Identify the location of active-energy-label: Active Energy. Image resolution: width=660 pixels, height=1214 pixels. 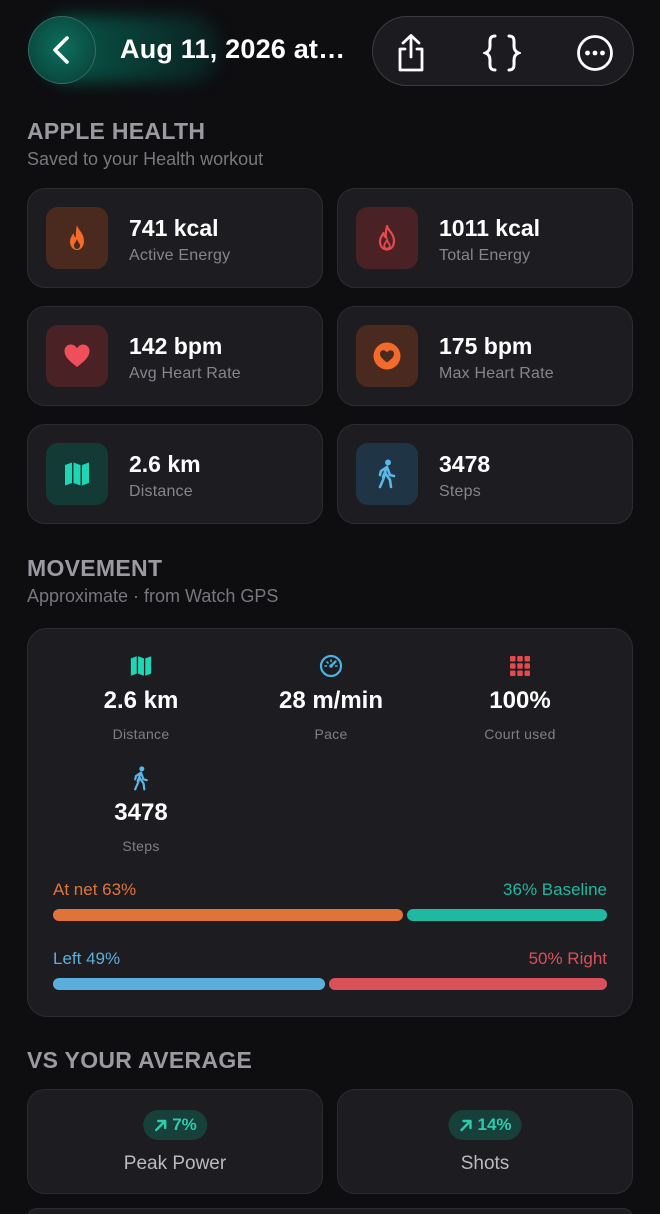
(180, 255).